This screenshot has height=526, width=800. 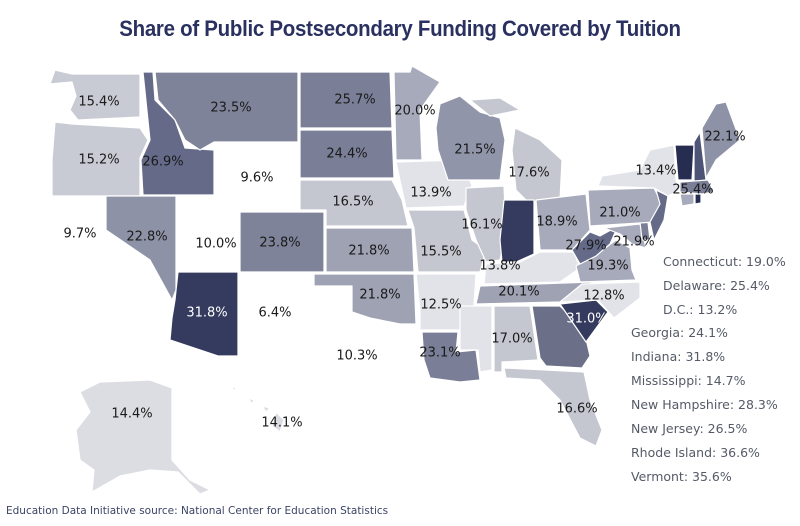 What do you see at coordinates (441, 305) in the screenshot?
I see `label-ar: 12.5%` at bounding box center [441, 305].